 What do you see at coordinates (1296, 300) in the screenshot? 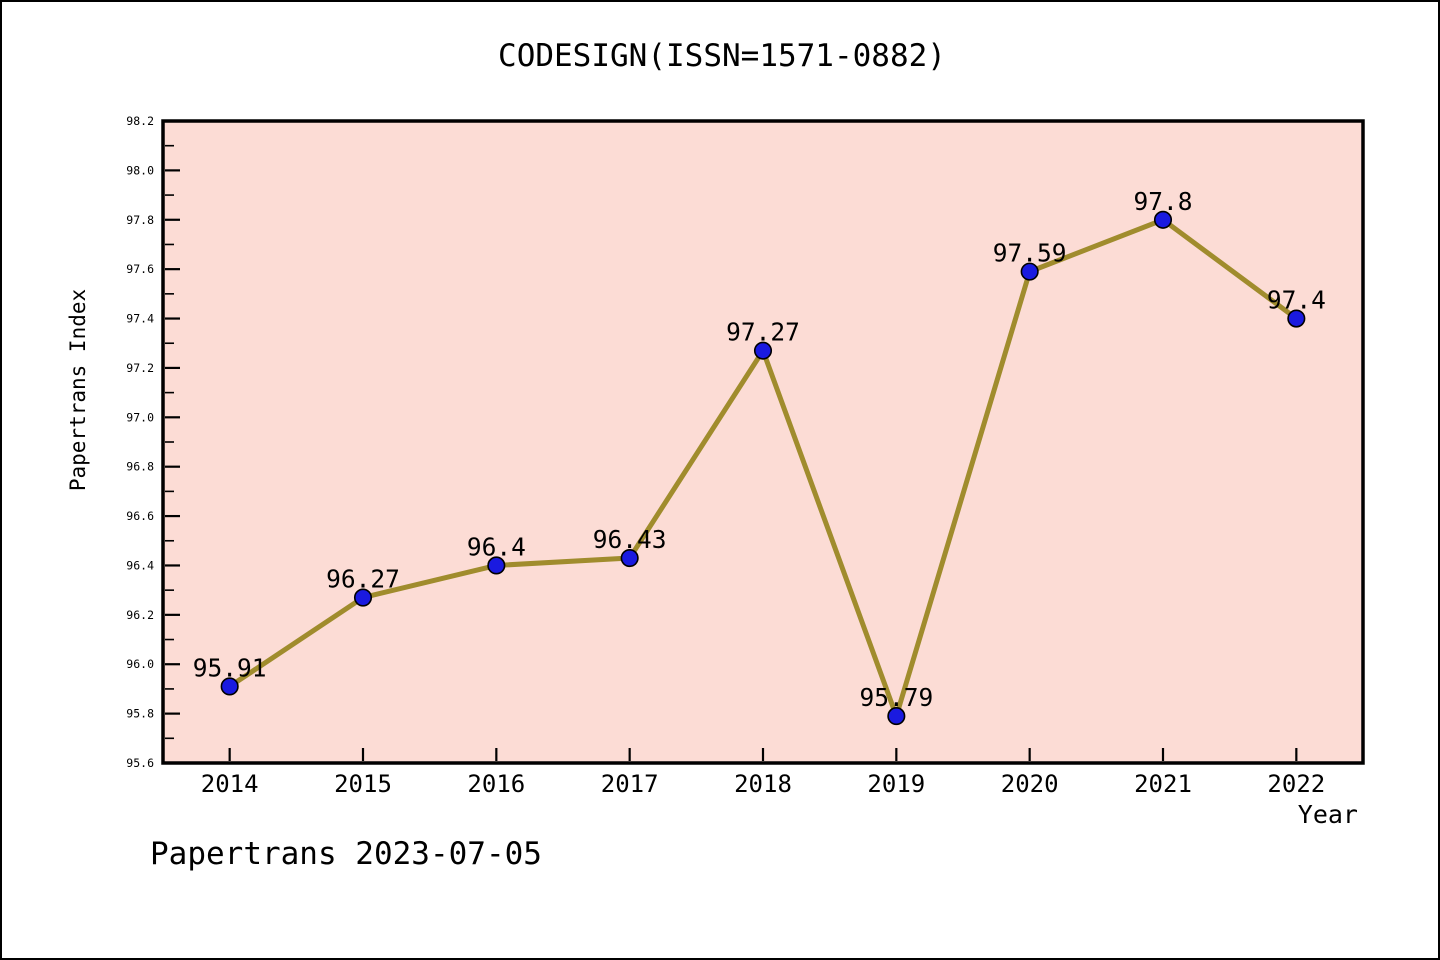
I see `data-point-label: 97.4` at bounding box center [1296, 300].